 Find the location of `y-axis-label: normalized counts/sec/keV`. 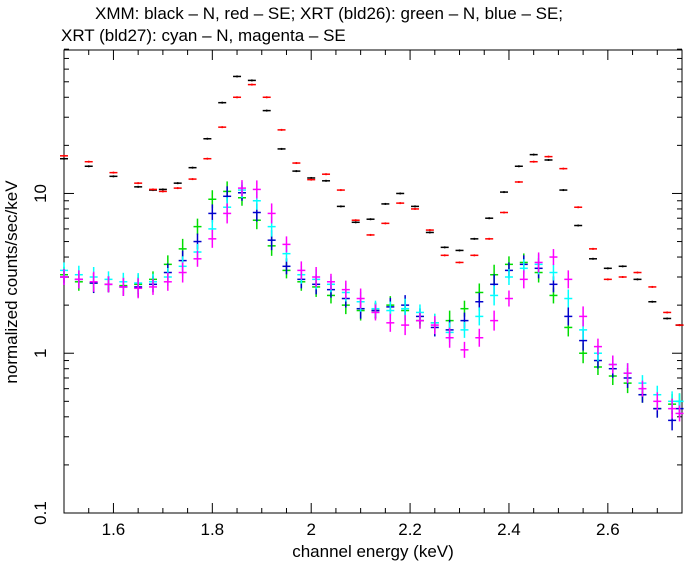

y-axis-label: normalized counts/sec/keV is located at coordinates (11, 282).